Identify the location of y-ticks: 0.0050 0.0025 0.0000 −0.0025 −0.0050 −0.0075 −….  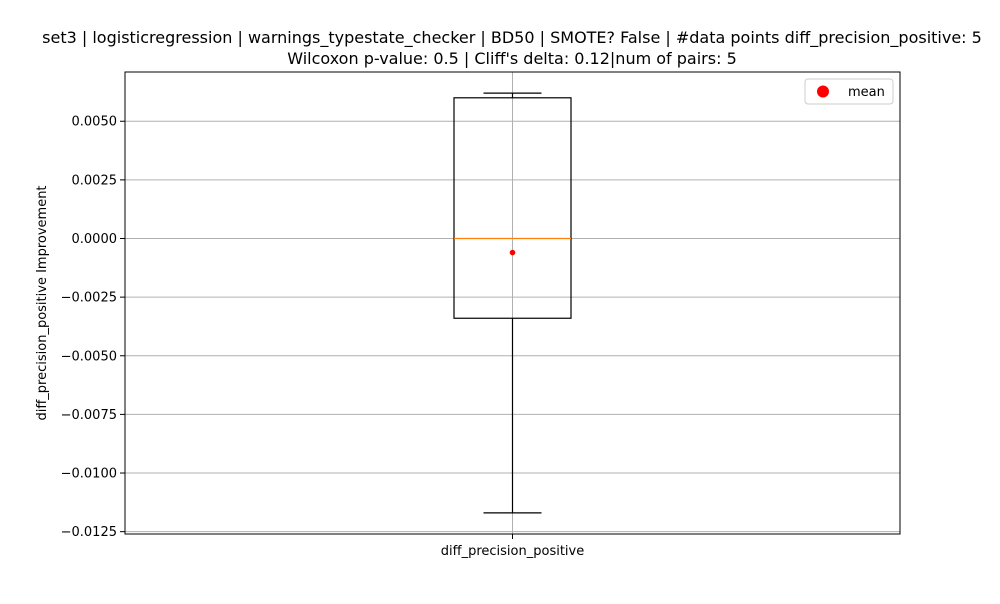
(93, 327).